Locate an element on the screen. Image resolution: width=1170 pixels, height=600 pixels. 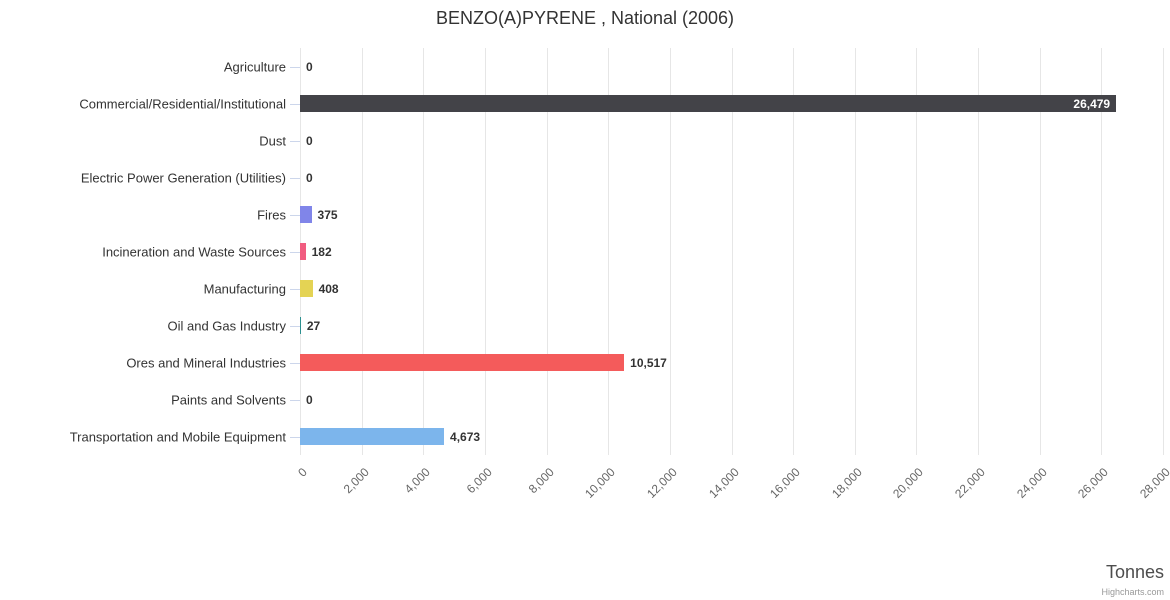
category-label: Transportation and Mobile Equipment is located at coordinates (177, 436).